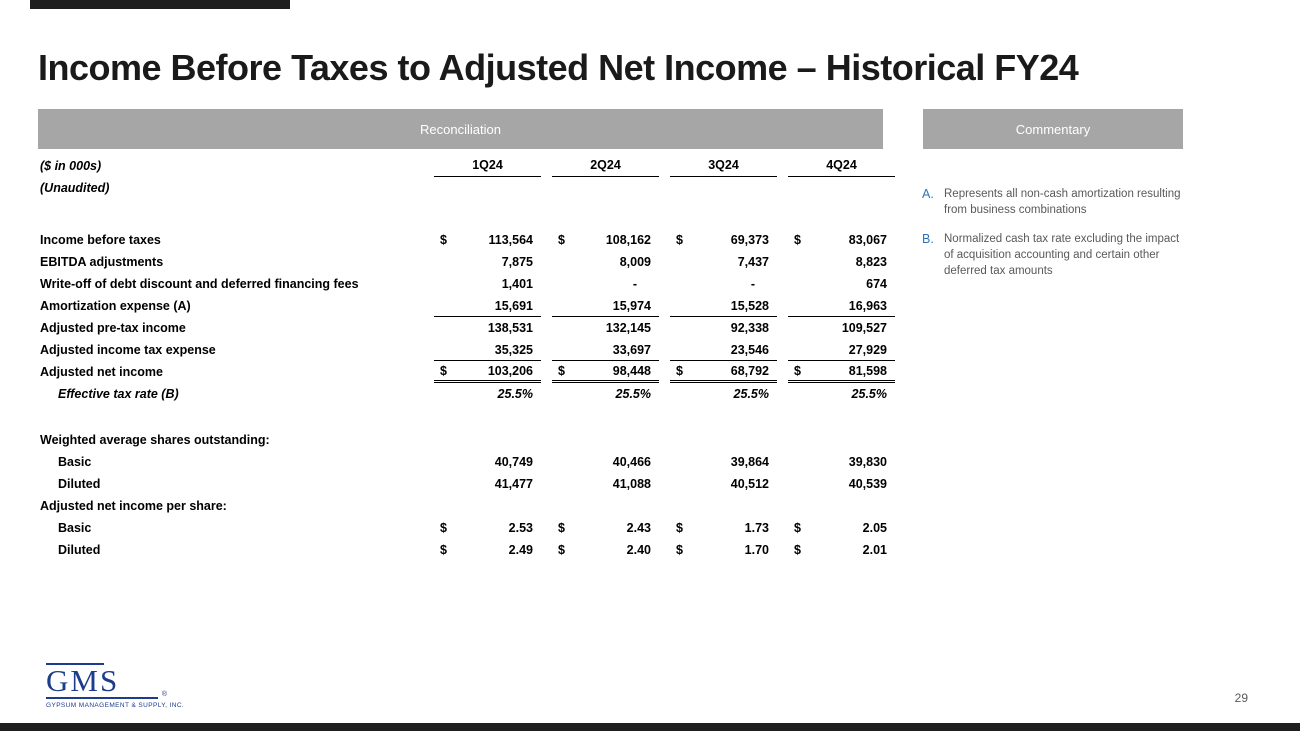  What do you see at coordinates (874, 528) in the screenshot?
I see `cell-value: 2.05` at bounding box center [874, 528].